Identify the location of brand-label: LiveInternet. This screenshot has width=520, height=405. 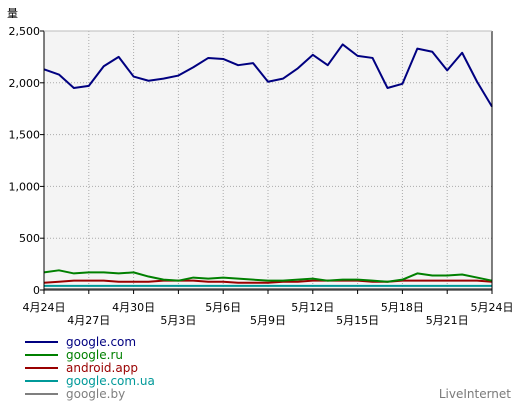
(475, 394).